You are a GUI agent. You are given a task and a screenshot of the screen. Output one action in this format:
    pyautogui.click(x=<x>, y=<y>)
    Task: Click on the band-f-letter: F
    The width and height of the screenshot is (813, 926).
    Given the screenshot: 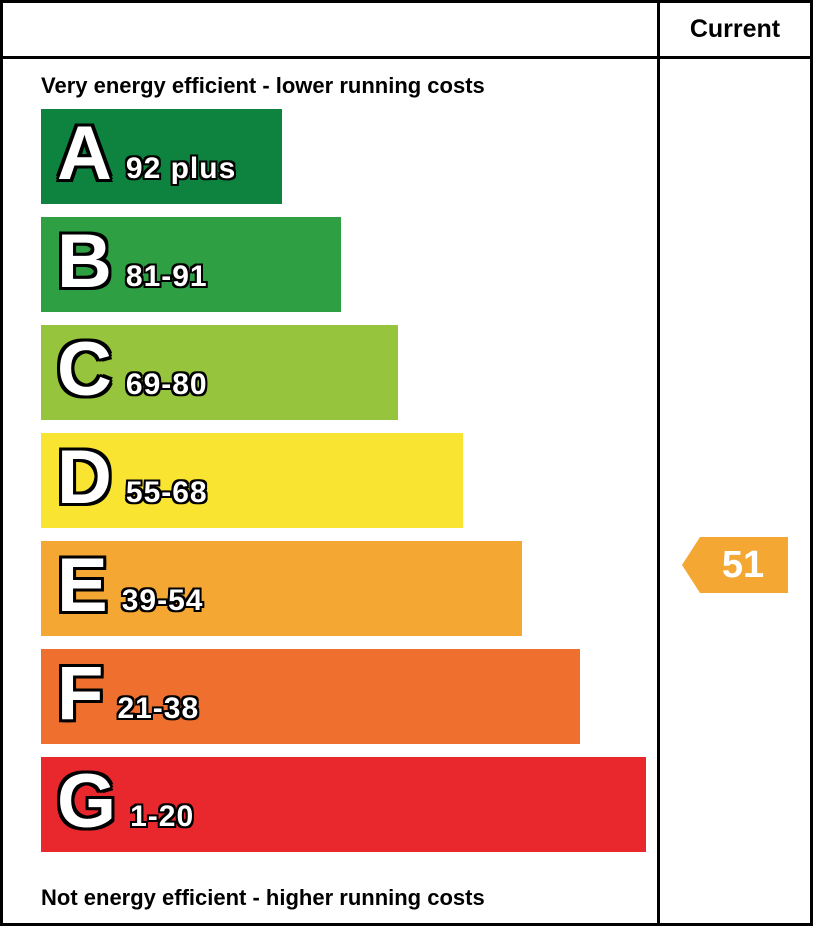 What is the action you would take?
    pyautogui.click(x=80, y=693)
    